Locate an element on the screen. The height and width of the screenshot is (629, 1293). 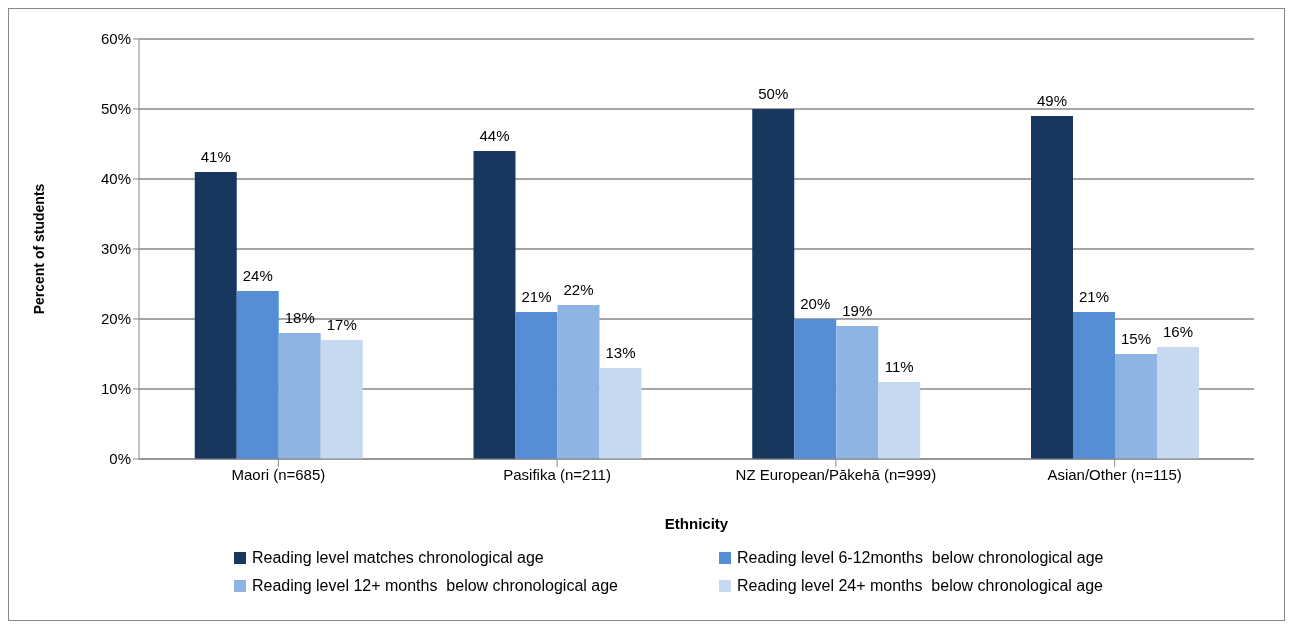
y-tick-label: 50% is located at coordinates (115, 109).